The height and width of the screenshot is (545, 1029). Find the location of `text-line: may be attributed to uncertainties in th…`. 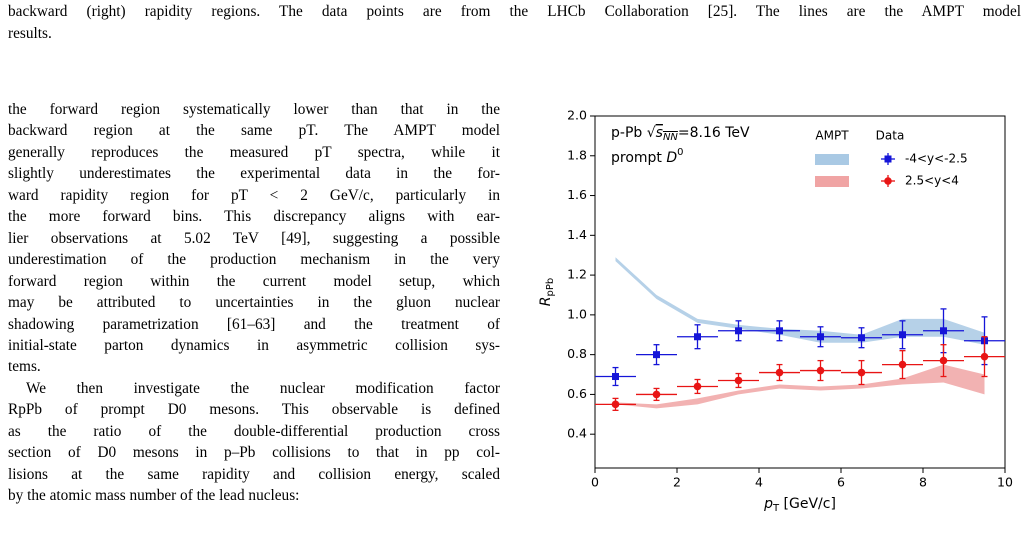

text-line: may be attributed to uncertainties in th… is located at coordinates (254, 303).